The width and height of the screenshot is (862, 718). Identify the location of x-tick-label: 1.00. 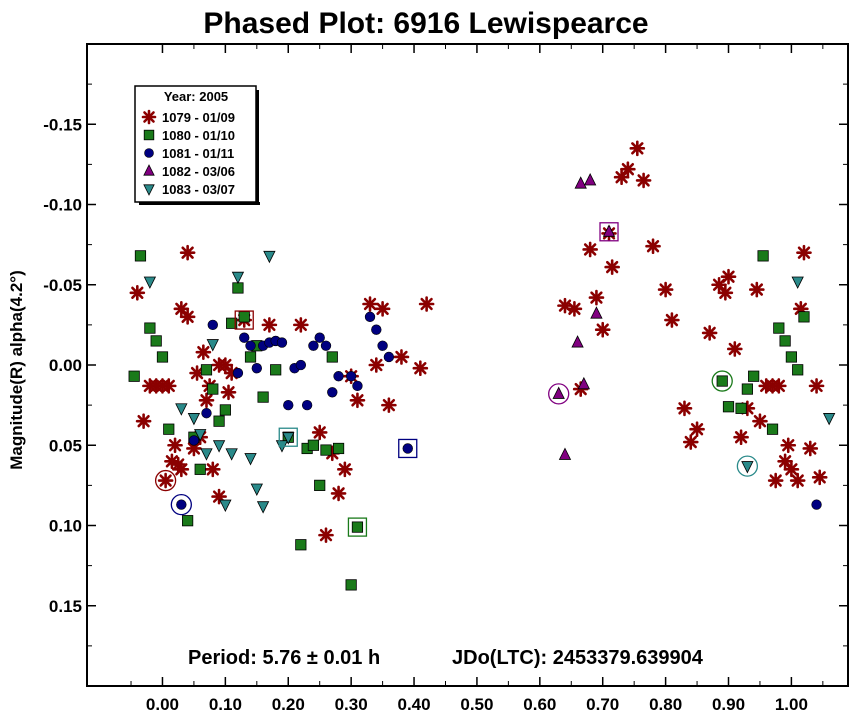
(791, 704).